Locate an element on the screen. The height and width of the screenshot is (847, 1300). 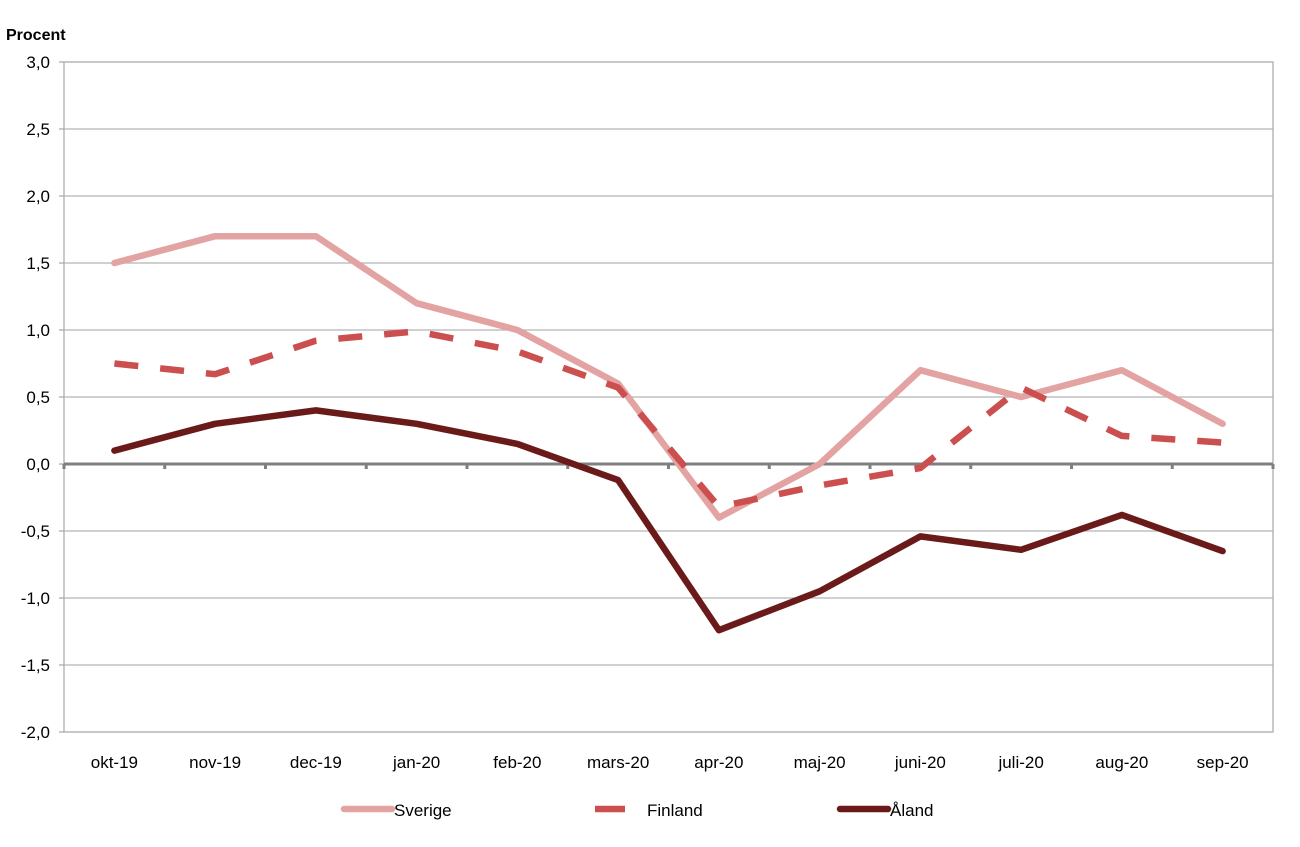
legend-label-sverige: Sverige is located at coordinates (423, 810).